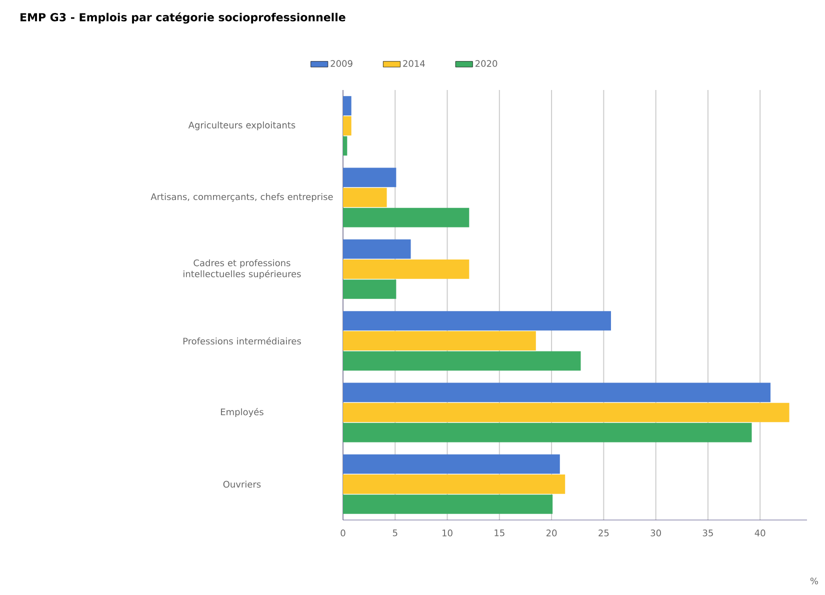 Image resolution: width=825 pixels, height=595 pixels. I want to click on x-tick-label: 15, so click(499, 533).